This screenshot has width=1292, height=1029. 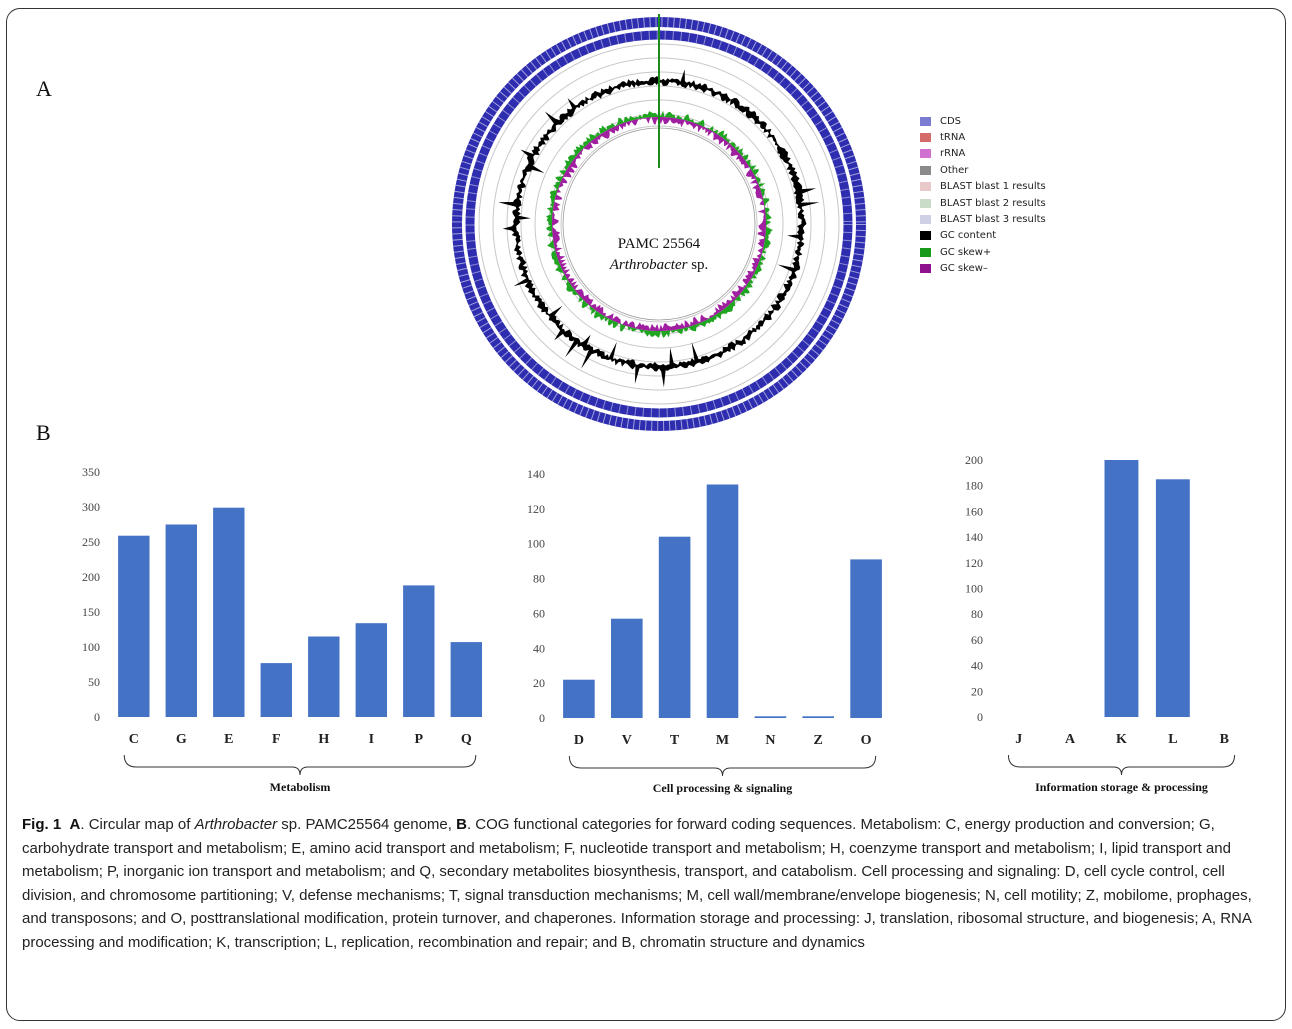 What do you see at coordinates (1121, 787) in the screenshot?
I see `group-label: Information storage & processing` at bounding box center [1121, 787].